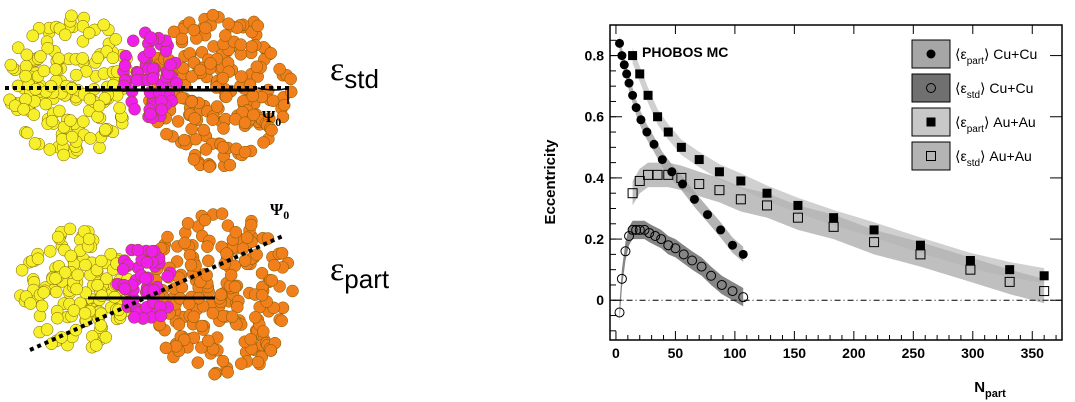 The height and width of the screenshot is (402, 1075). What do you see at coordinates (600, 300) in the screenshot?
I see `y-tick-label: 0` at bounding box center [600, 300].